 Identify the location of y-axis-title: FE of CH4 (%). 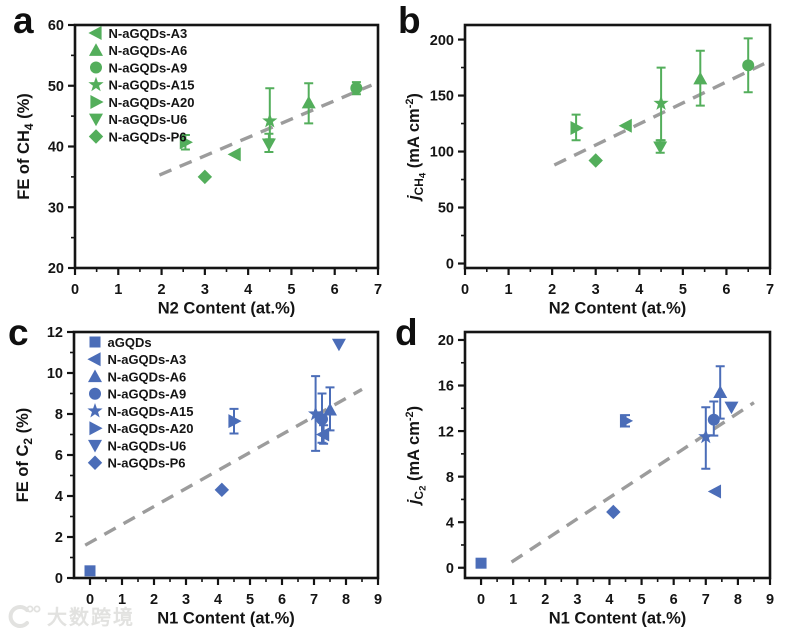
(25, 146).